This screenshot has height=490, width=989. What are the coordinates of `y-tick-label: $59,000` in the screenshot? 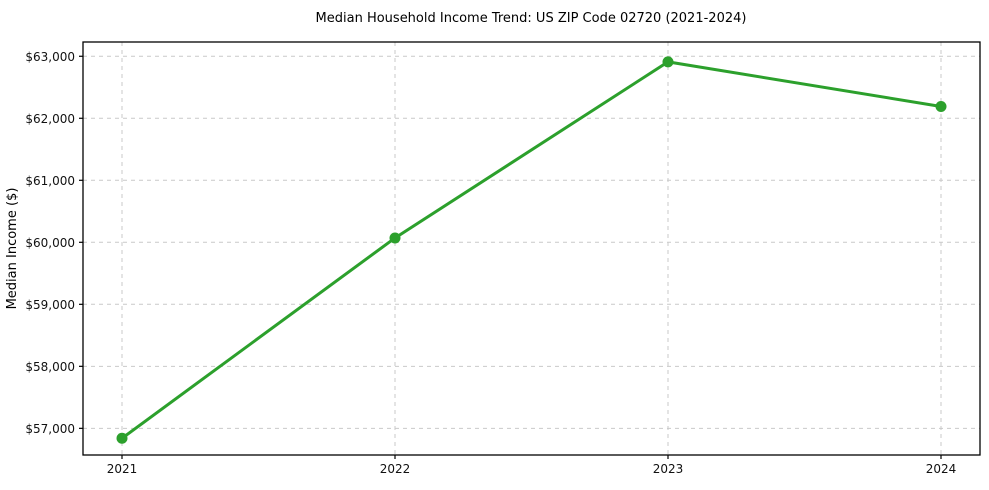 It's located at (50, 305).